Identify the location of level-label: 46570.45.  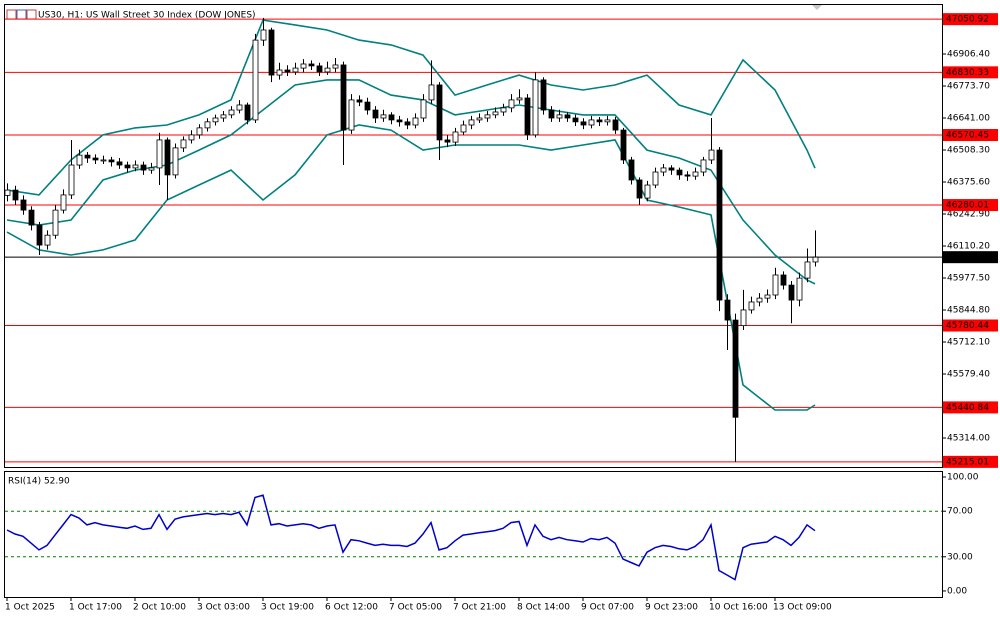
(967, 136).